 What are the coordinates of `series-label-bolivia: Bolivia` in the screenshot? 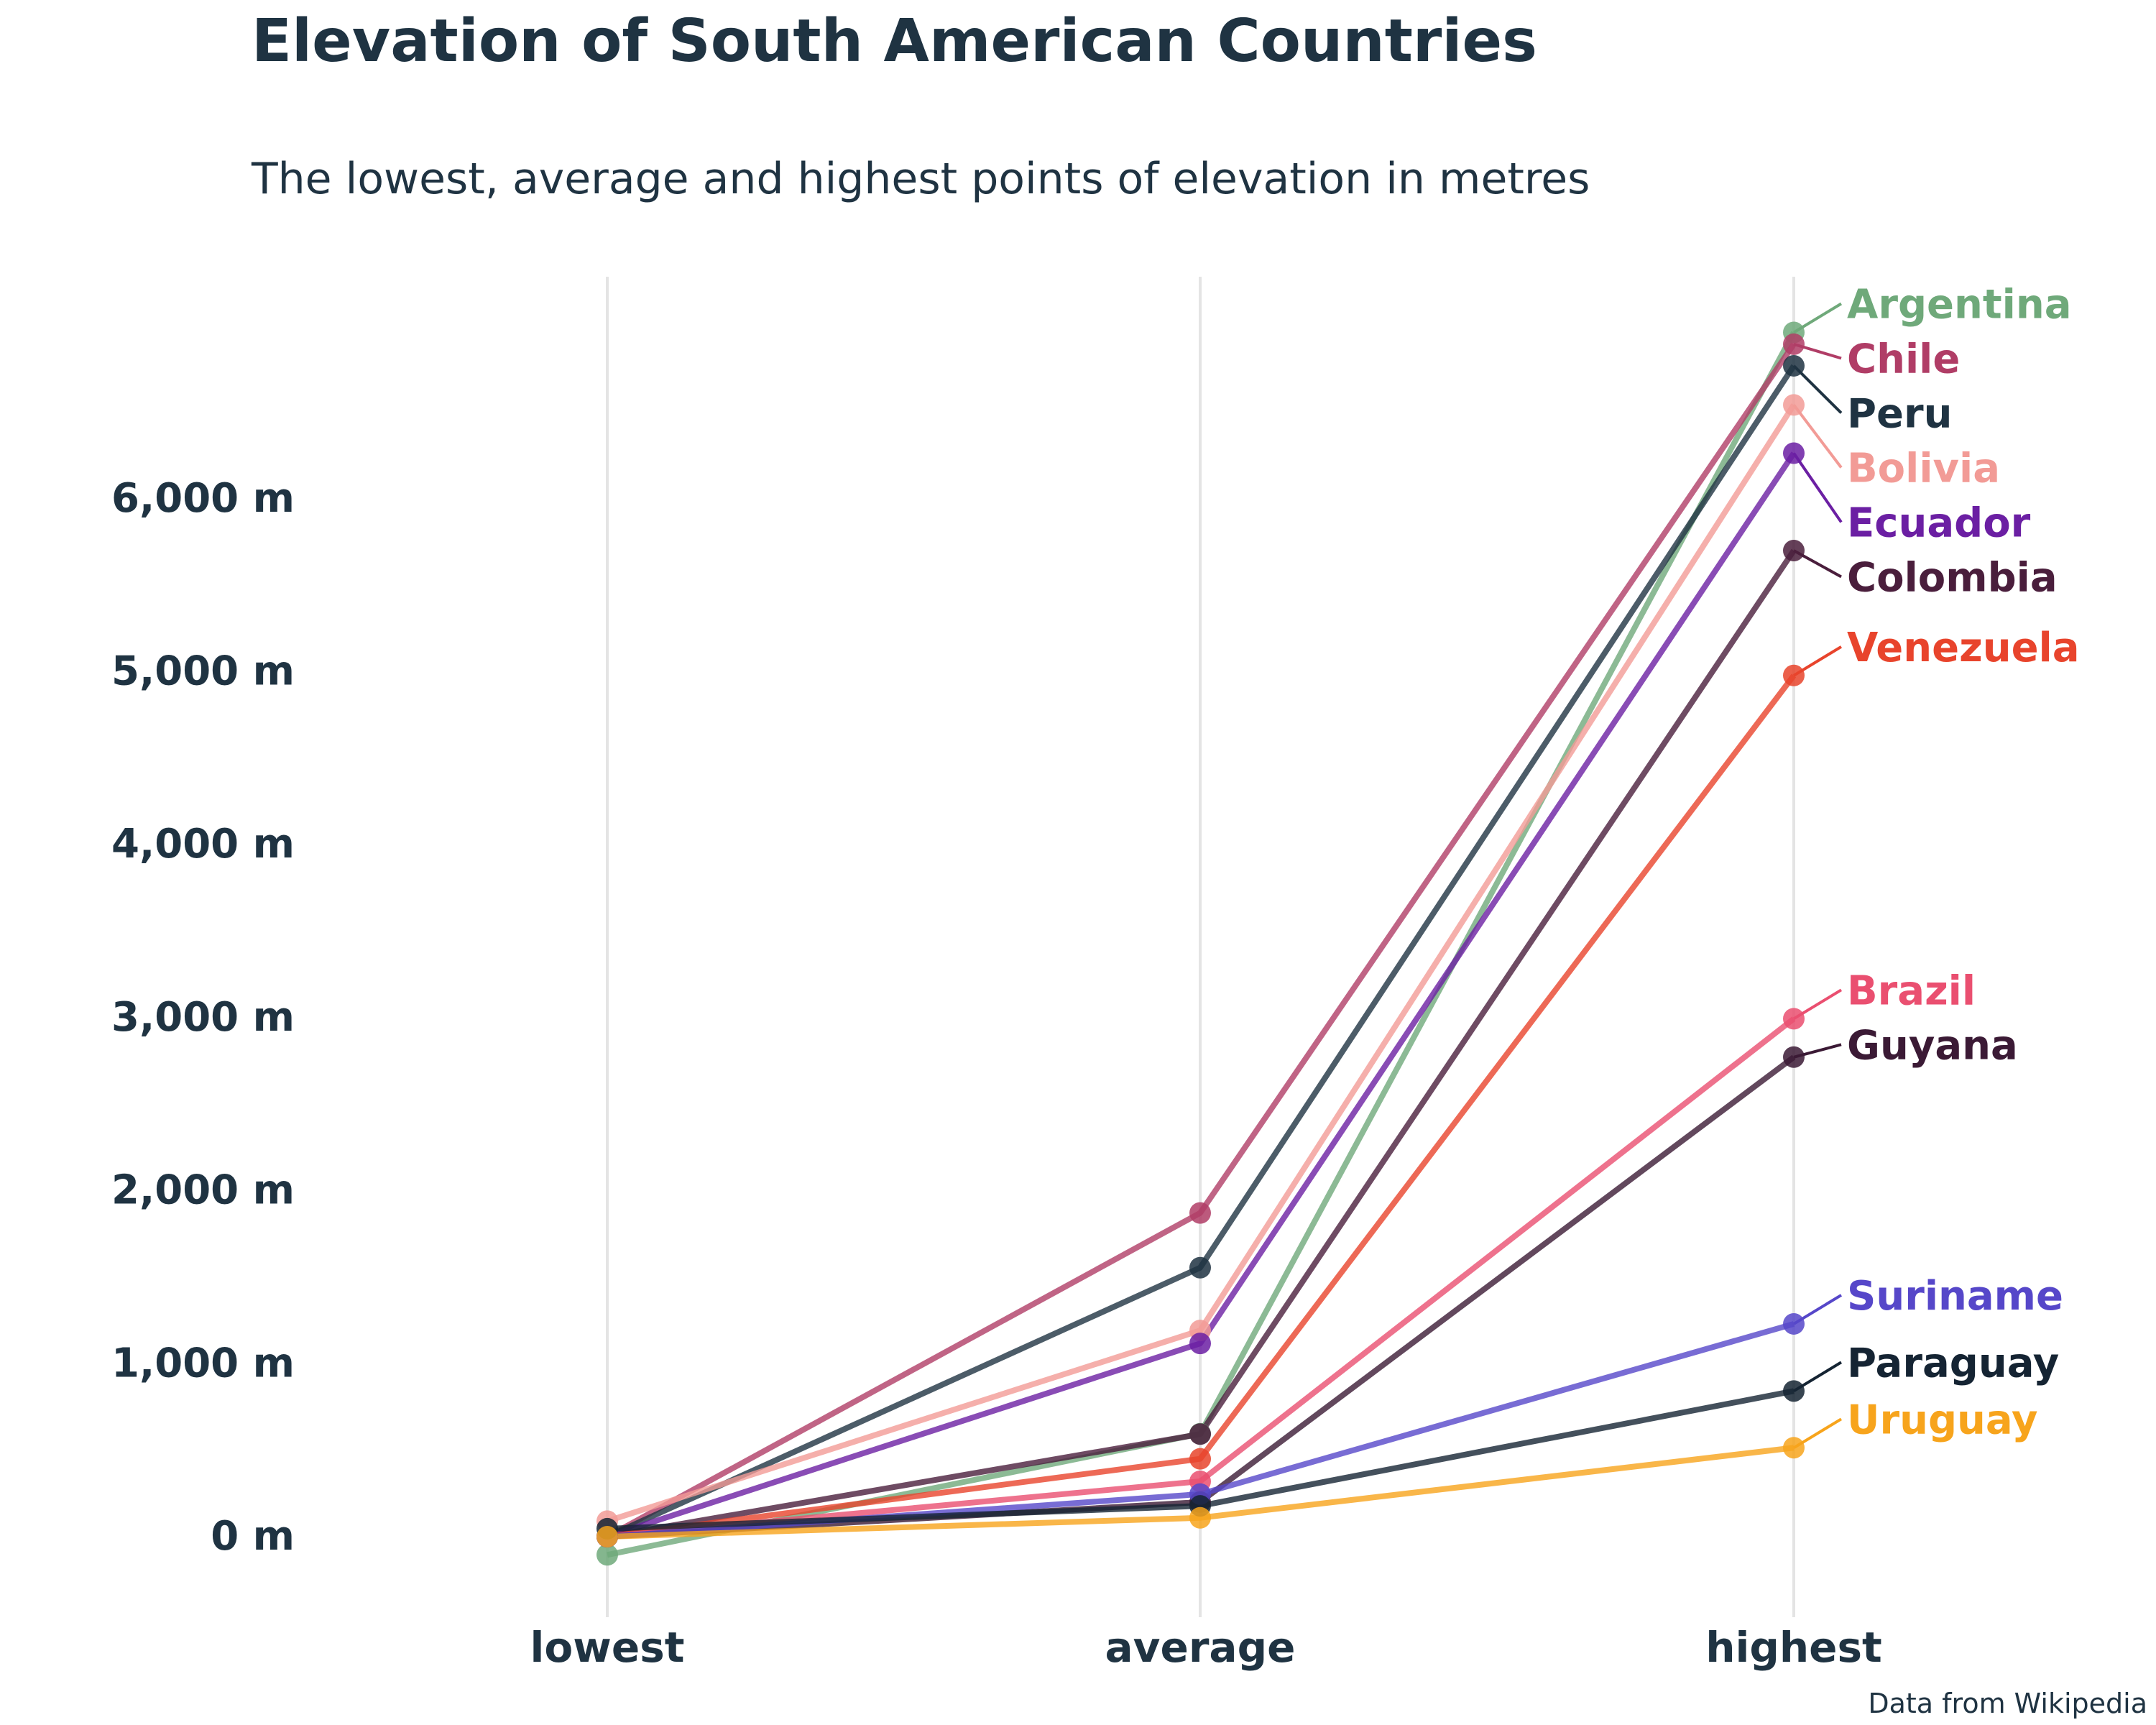 It's located at (1924, 468).